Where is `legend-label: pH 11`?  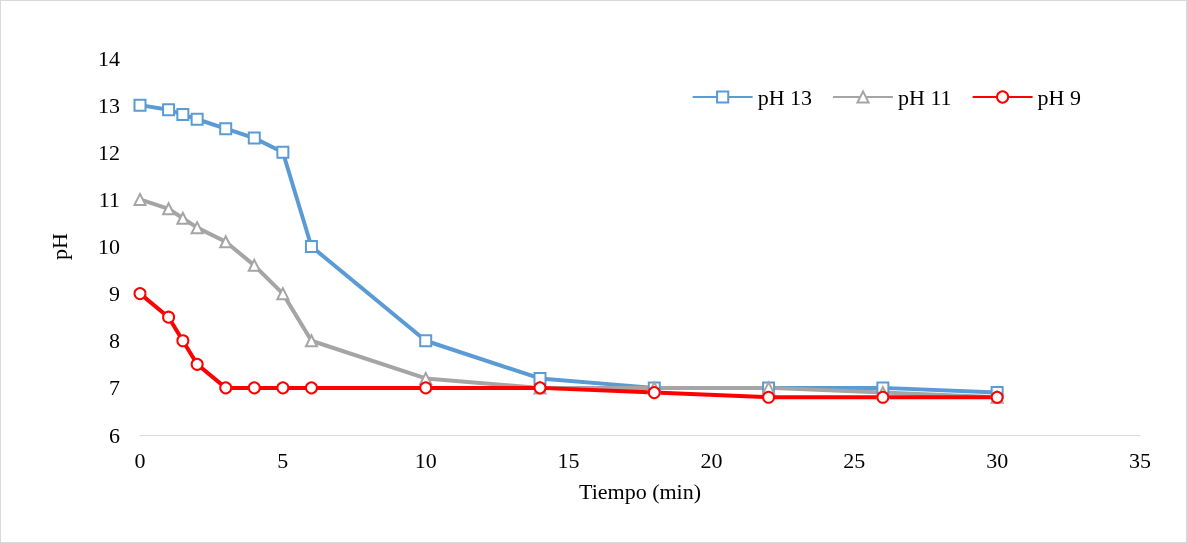
legend-label: pH 11 is located at coordinates (925, 97).